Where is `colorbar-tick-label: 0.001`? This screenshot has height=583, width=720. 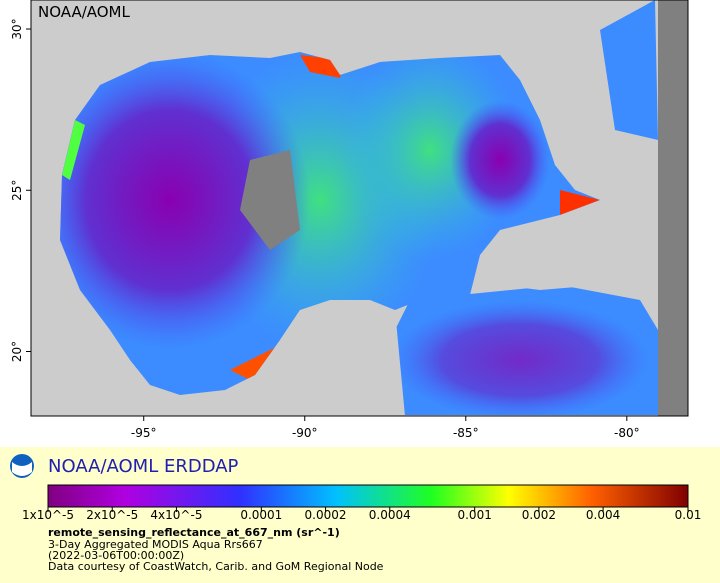
colorbar-tick-label: 0.001 is located at coordinates (474, 515).